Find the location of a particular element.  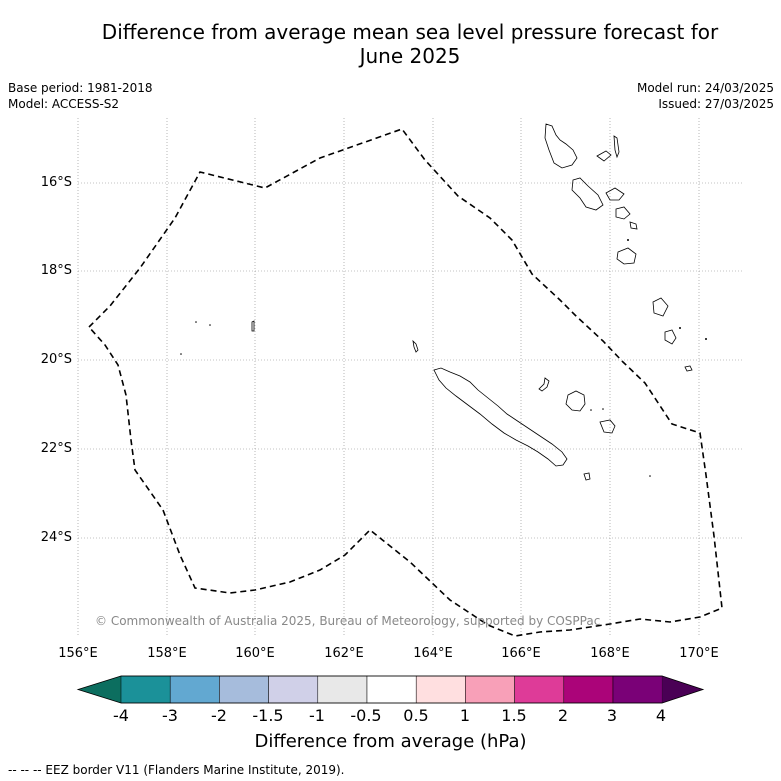

colorbar-tick-label: -3 is located at coordinates (170, 715).